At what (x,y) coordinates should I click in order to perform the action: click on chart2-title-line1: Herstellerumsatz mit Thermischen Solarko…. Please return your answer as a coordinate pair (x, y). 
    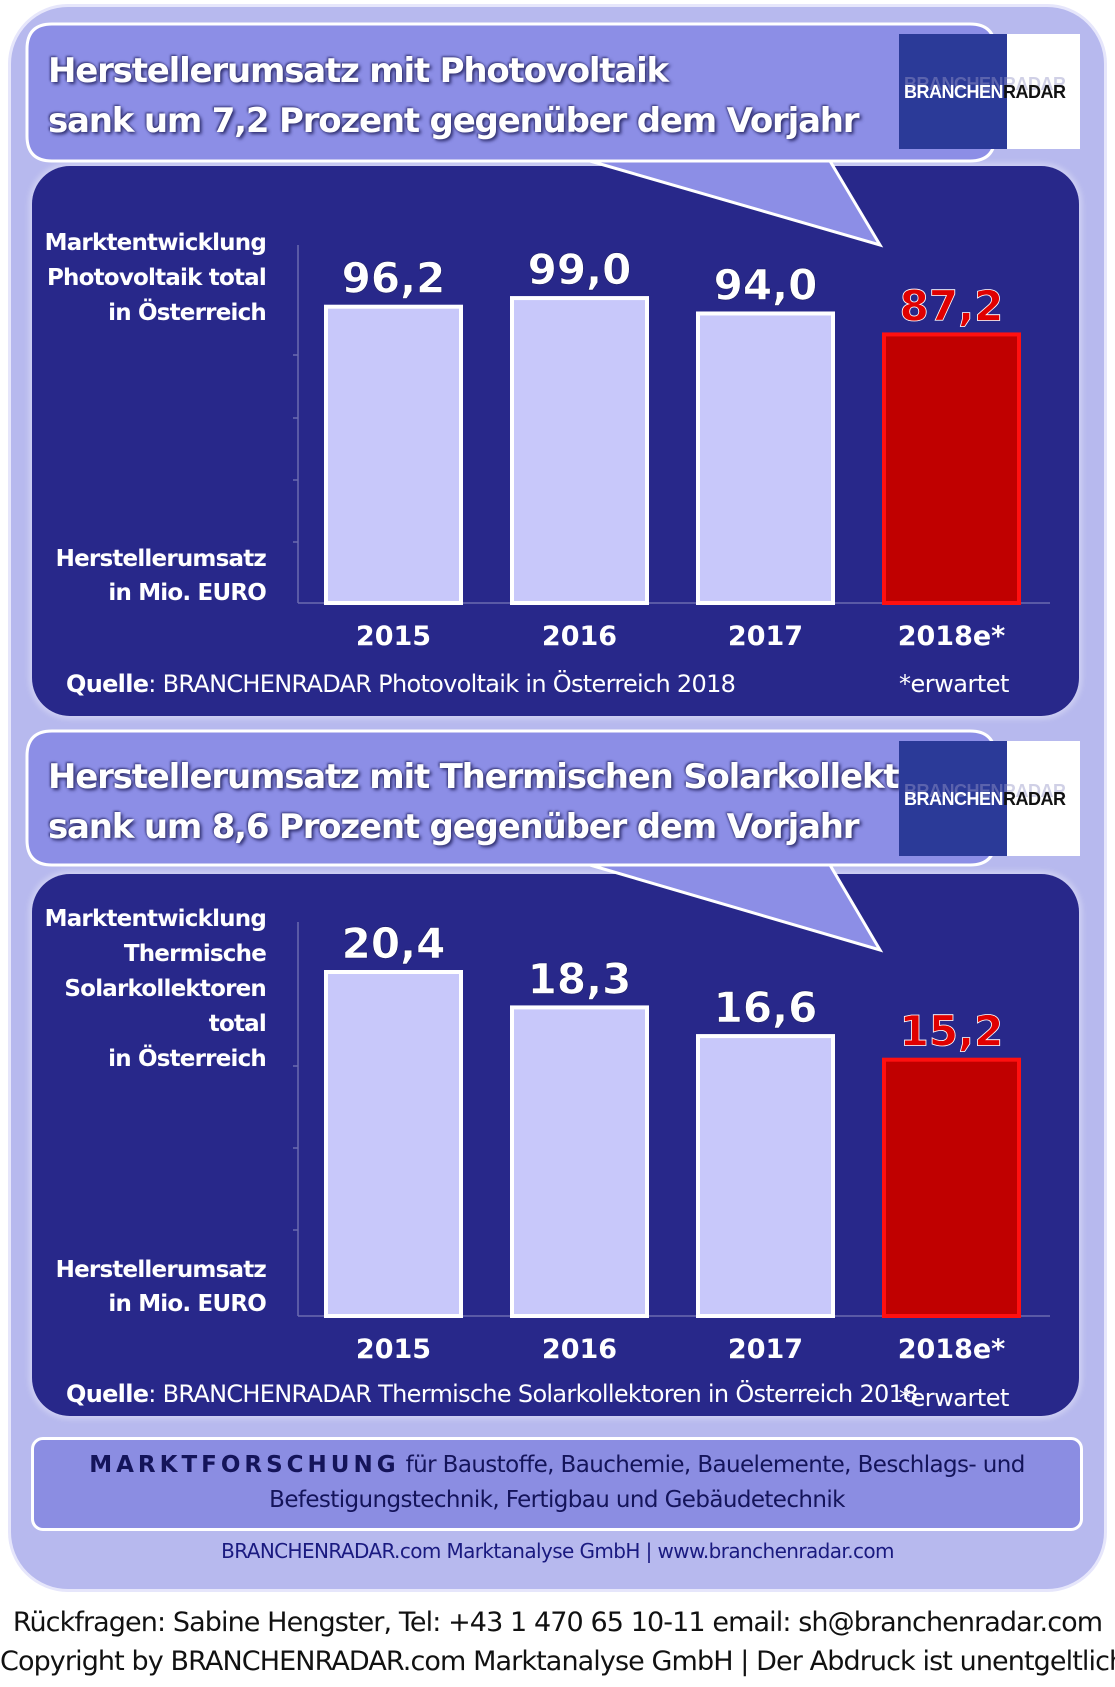
    Looking at the image, I should click on (515, 777).